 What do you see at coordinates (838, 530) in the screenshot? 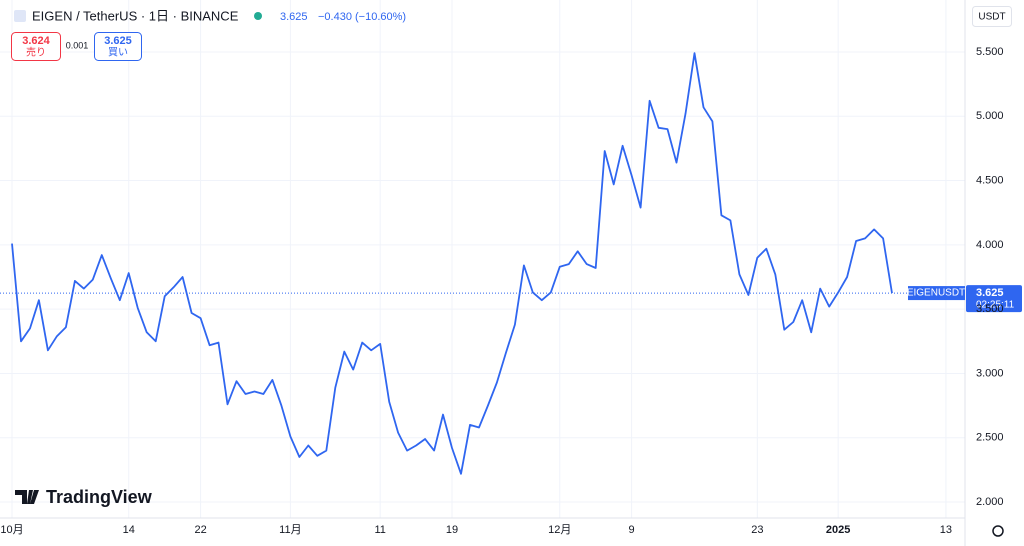
I see `x-tick-label: 2025` at bounding box center [838, 530].